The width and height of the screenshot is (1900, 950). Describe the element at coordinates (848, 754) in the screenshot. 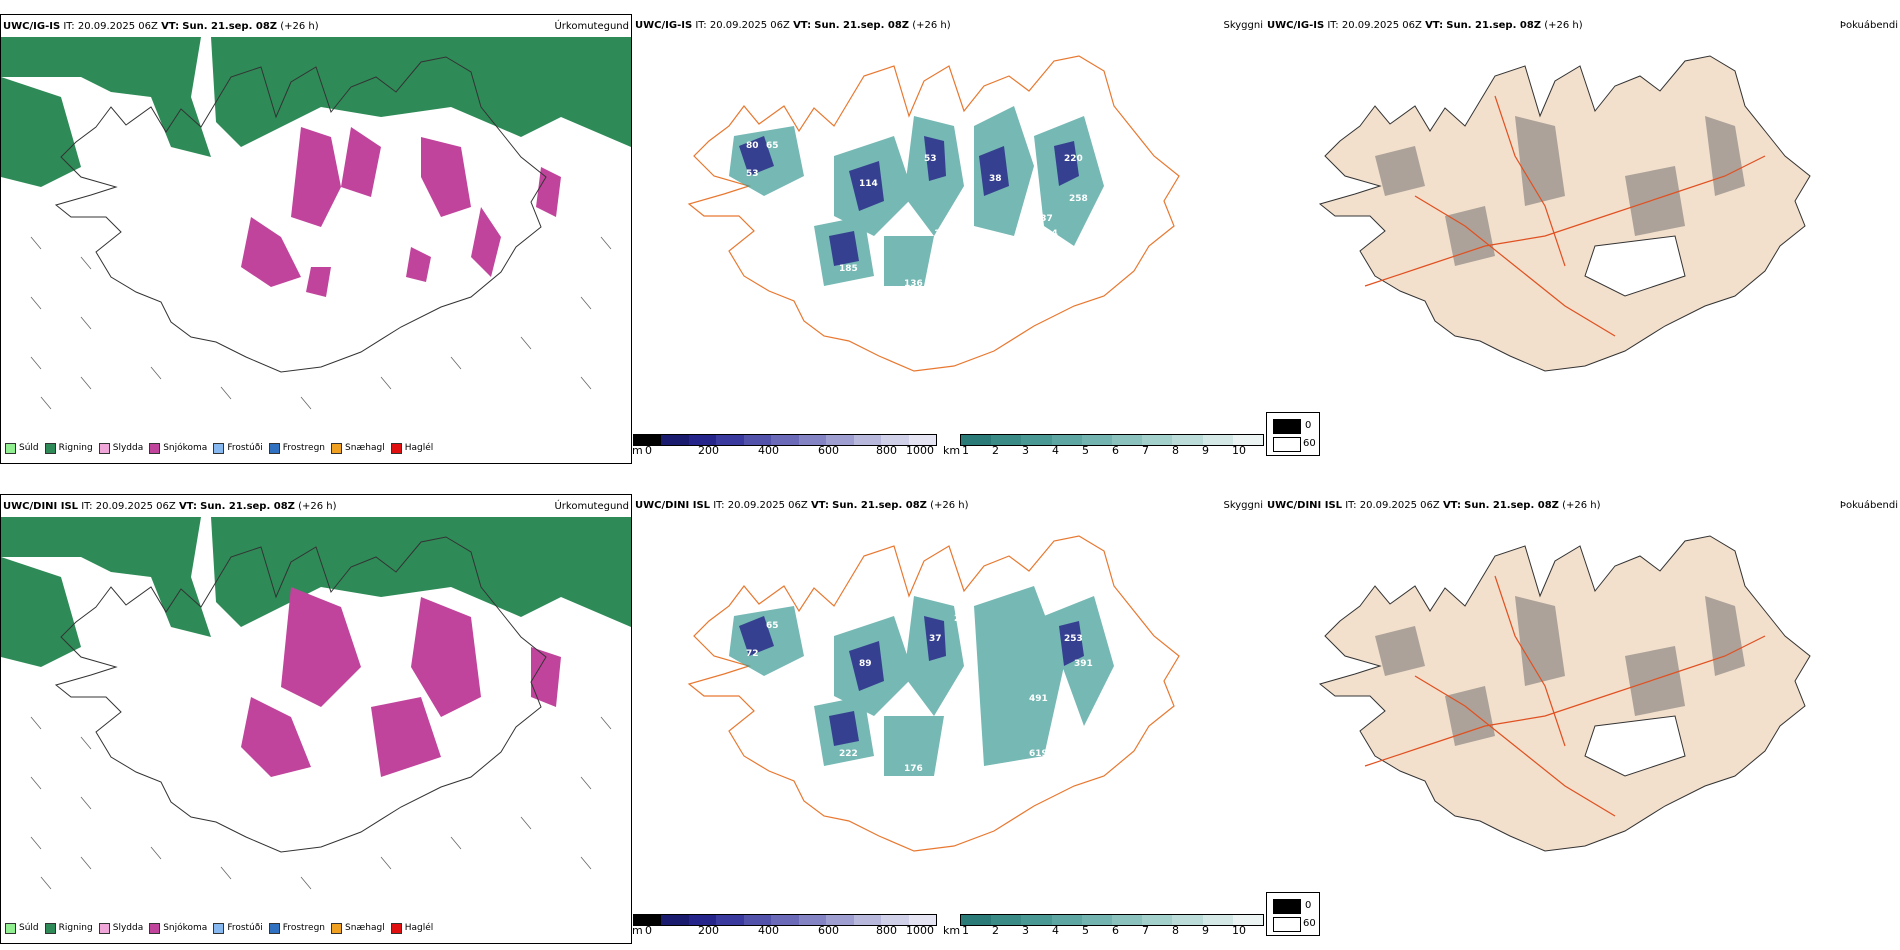

I see `cloud-label: 222` at that location.